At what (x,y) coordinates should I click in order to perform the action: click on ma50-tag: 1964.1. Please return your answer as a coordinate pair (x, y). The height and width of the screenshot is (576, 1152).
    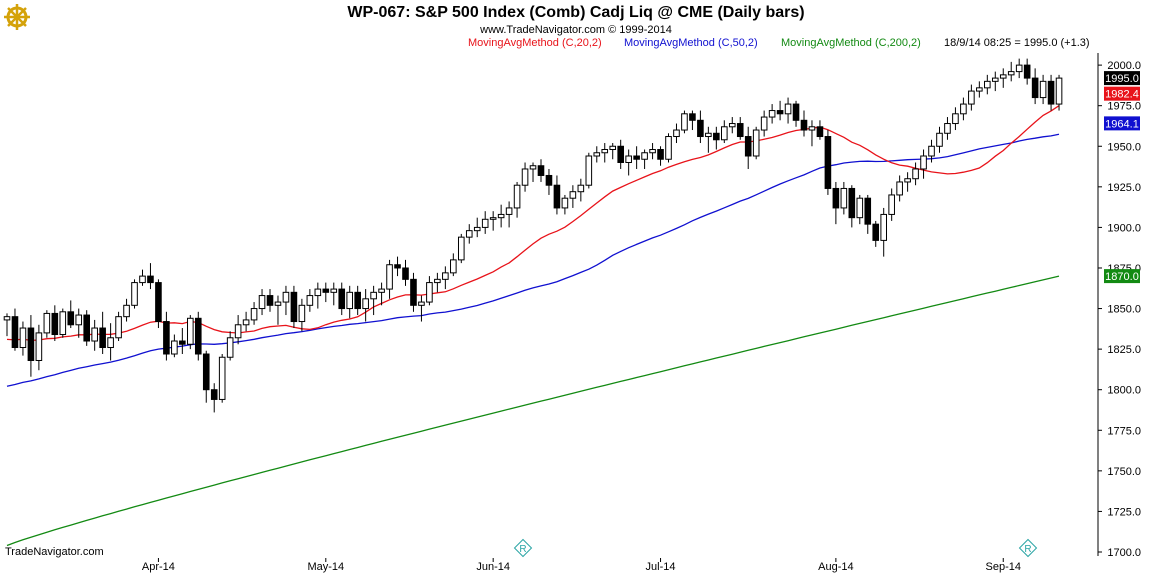
    Looking at the image, I should click on (1122, 123).